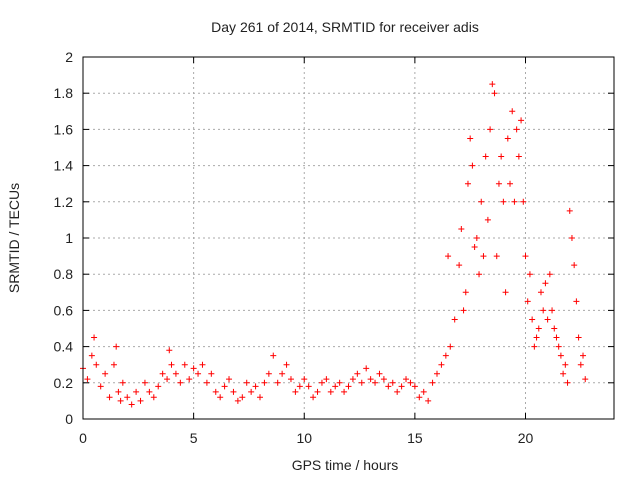 This screenshot has height=480, width=640. I want to click on y-tick-label: 1.8, so click(64, 93).